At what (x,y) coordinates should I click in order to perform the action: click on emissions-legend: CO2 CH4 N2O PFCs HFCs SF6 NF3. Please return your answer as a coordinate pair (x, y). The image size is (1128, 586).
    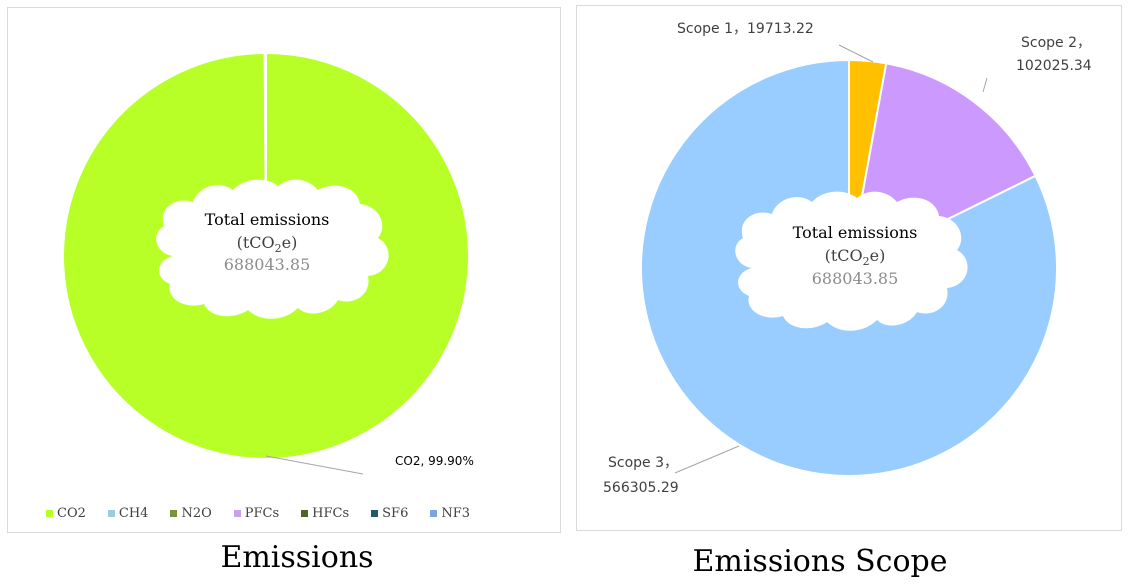
    Looking at the image, I should click on (258, 513).